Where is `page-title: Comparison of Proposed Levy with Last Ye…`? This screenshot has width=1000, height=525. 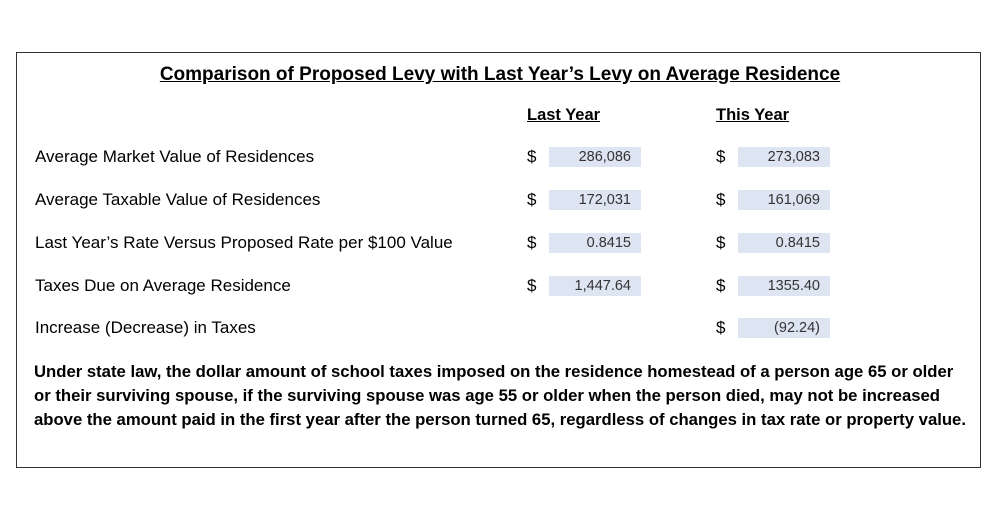
page-title: Comparison of Proposed Levy with Last Ye… is located at coordinates (500, 74).